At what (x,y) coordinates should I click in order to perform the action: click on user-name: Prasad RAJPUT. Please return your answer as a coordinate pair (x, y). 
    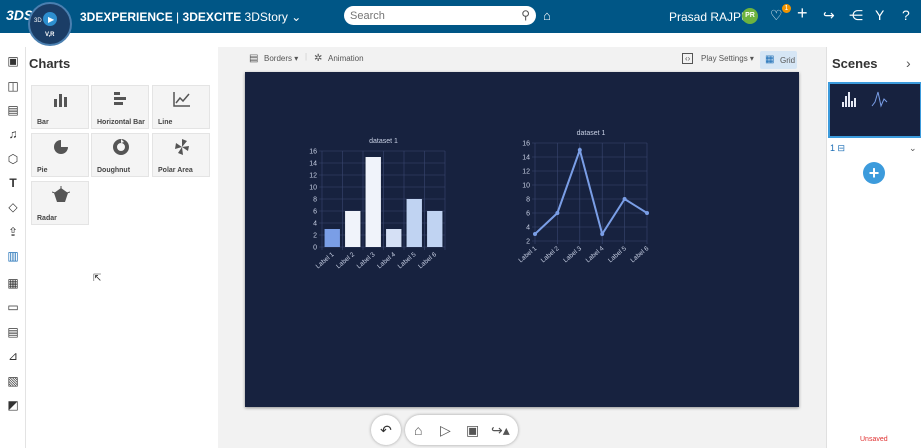
    Looking at the image, I should click on (713, 17).